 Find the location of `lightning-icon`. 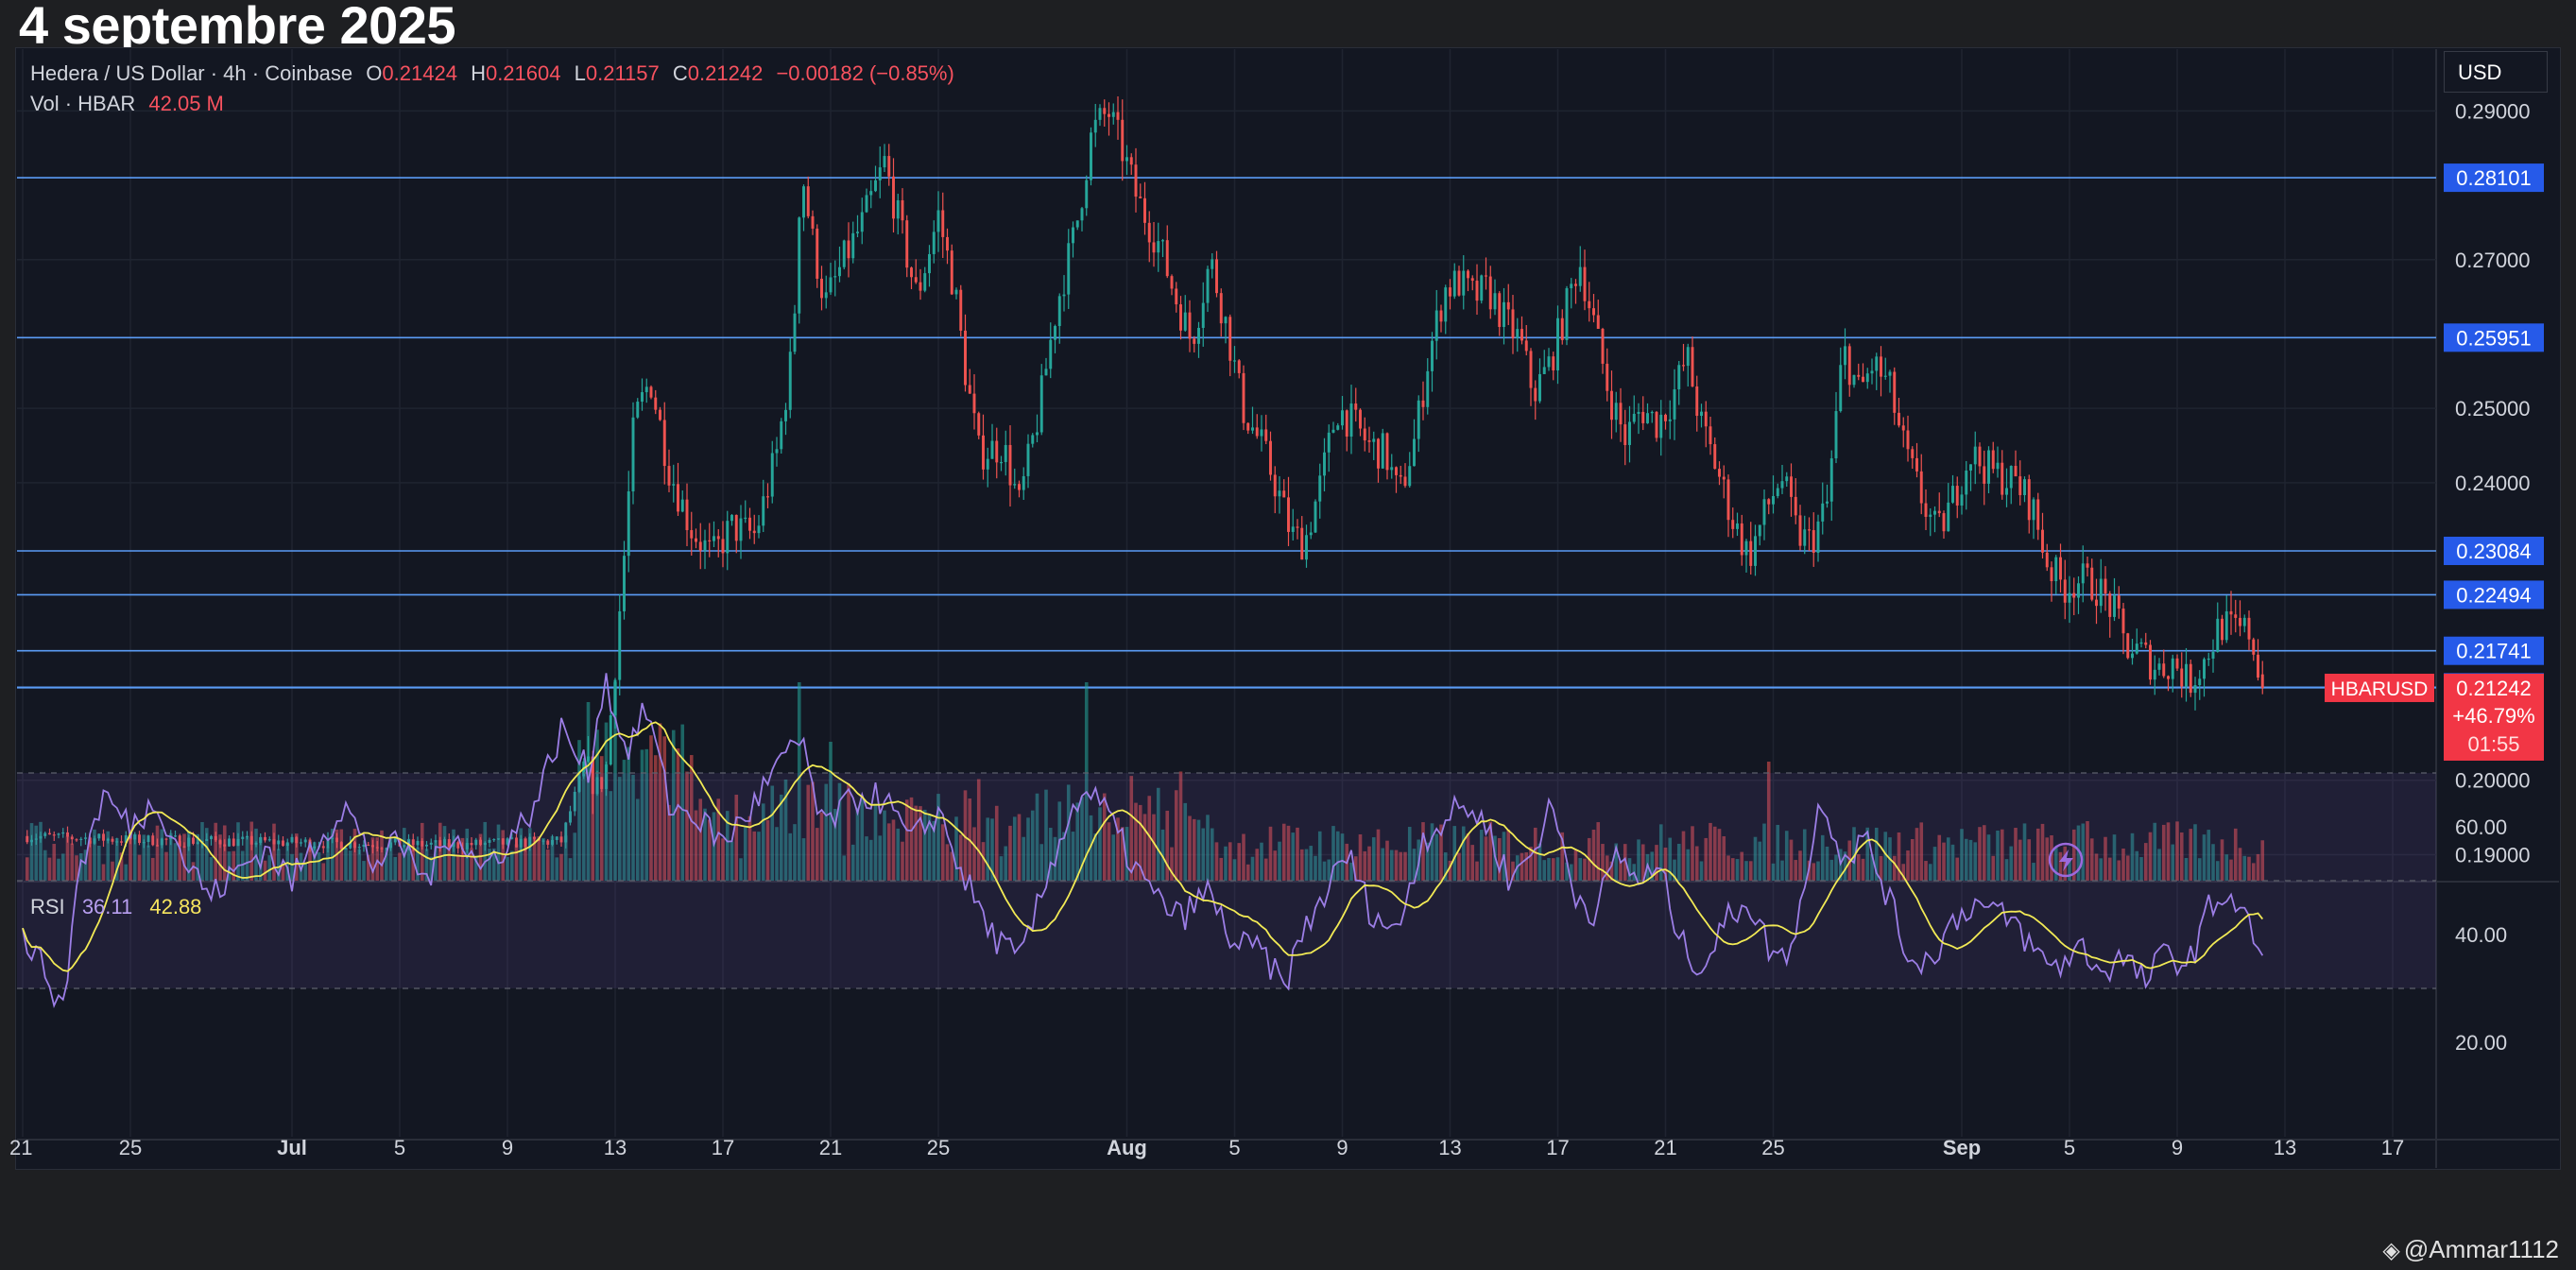

lightning-icon is located at coordinates (2066, 860).